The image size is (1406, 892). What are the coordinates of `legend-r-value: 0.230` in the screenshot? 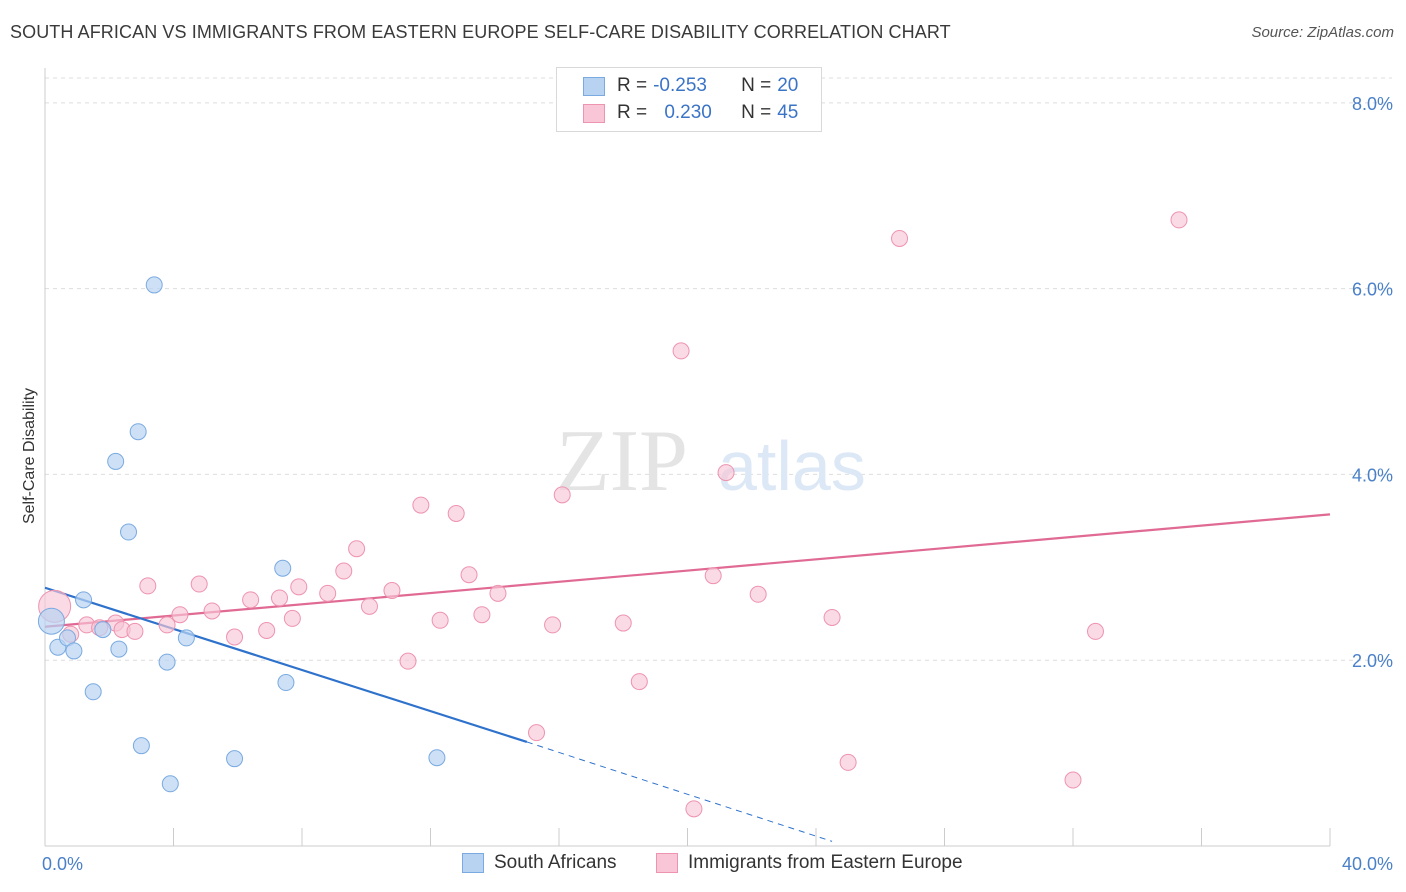 It's located at (688, 112).